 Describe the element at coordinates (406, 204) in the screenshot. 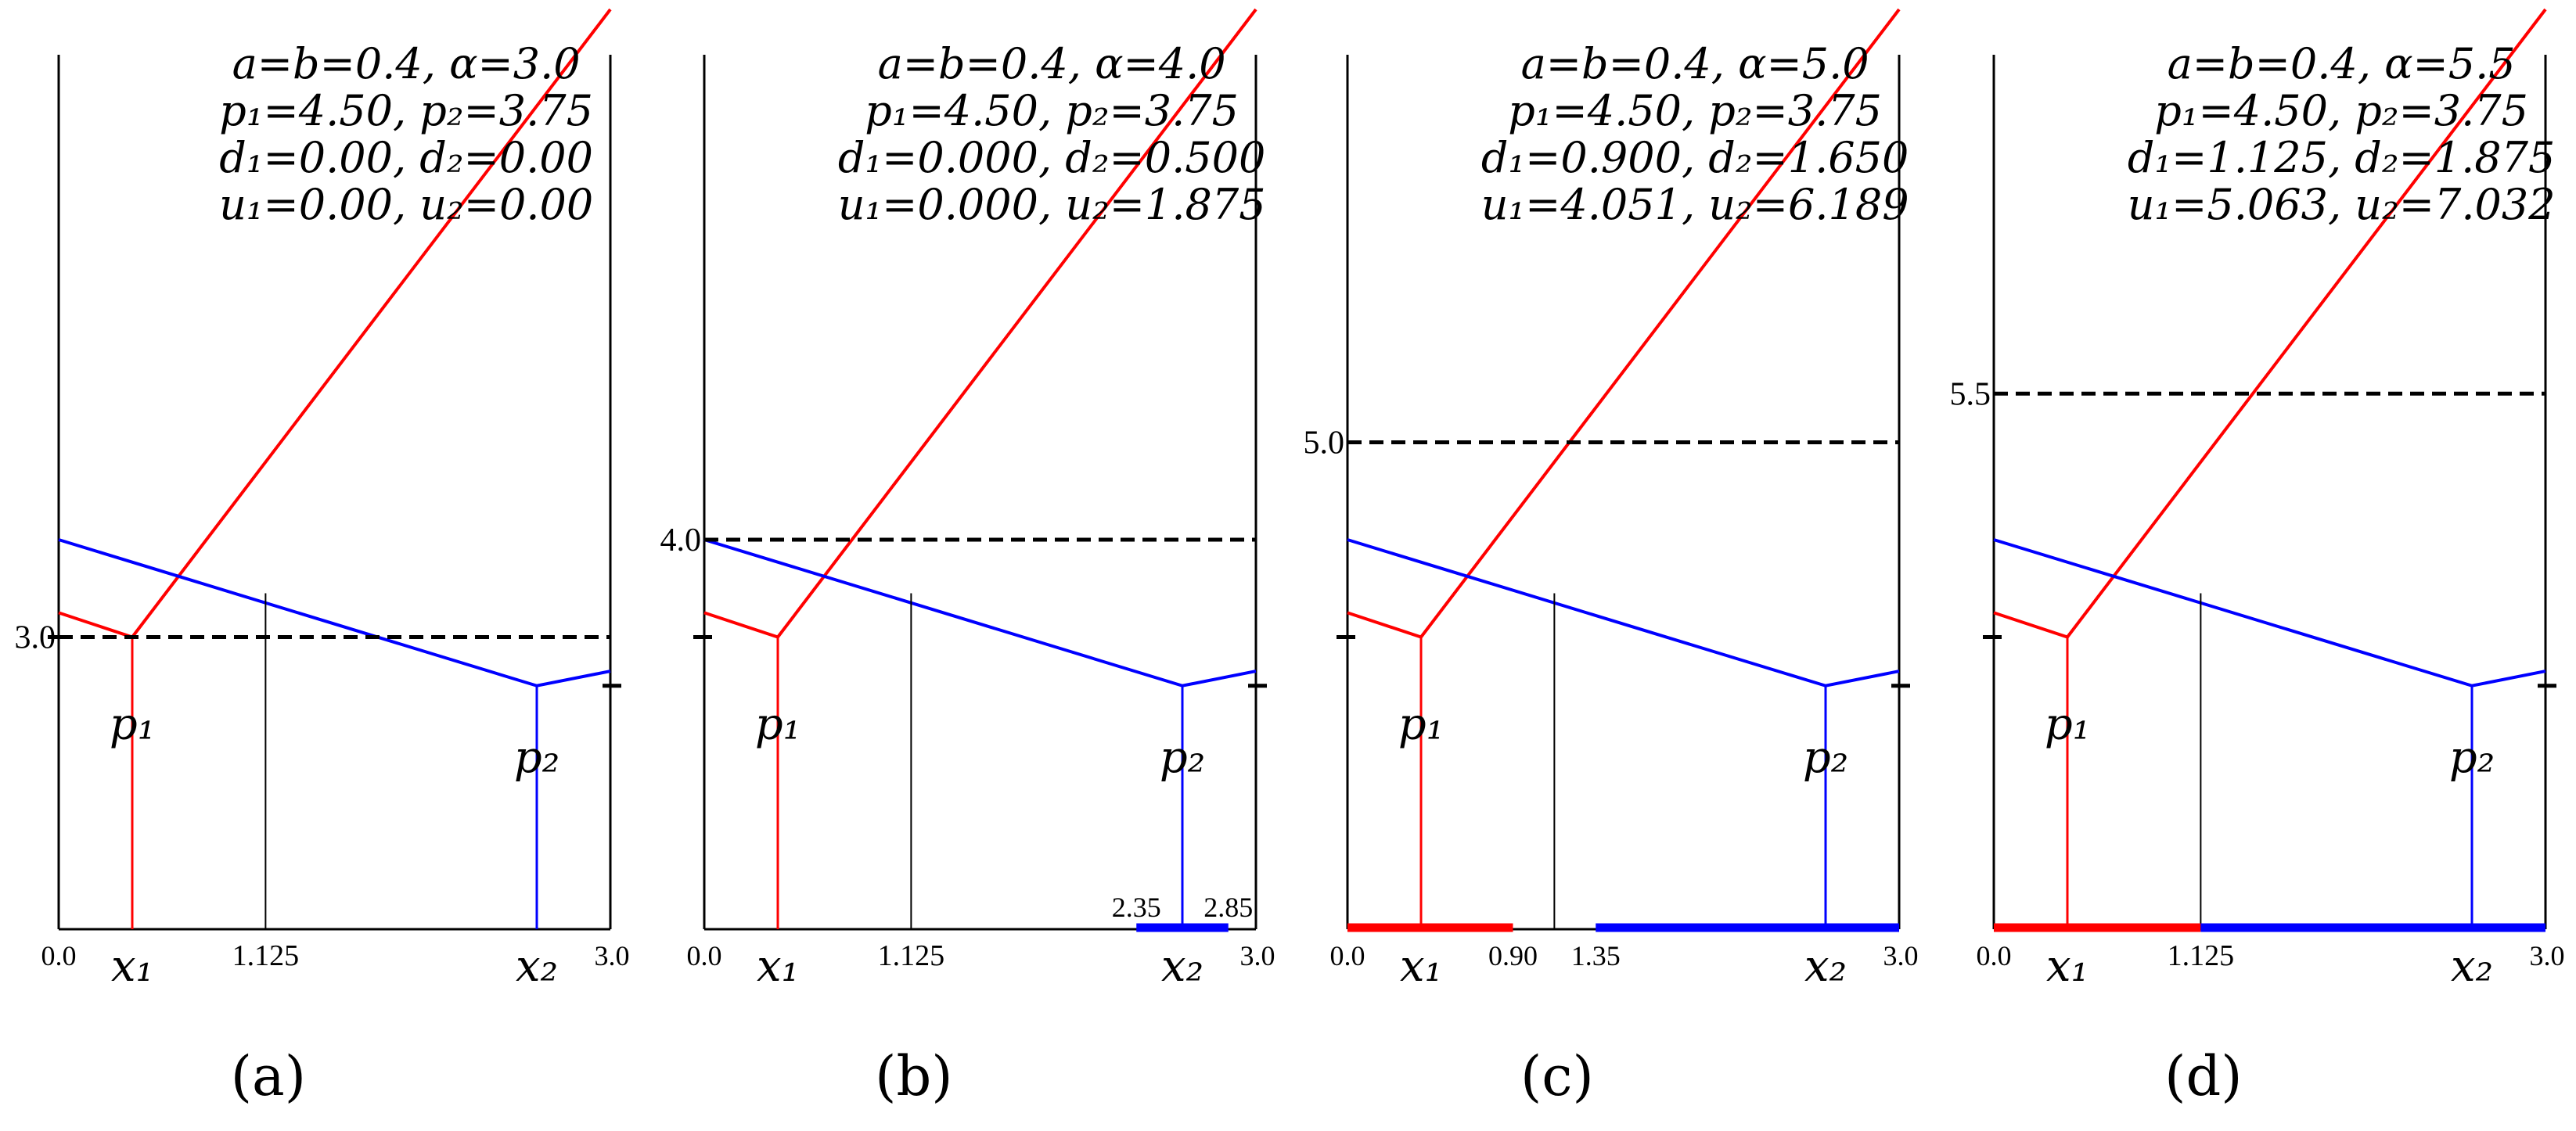

I see `header-line-4: u₁=0.00, u₂=0.00` at that location.